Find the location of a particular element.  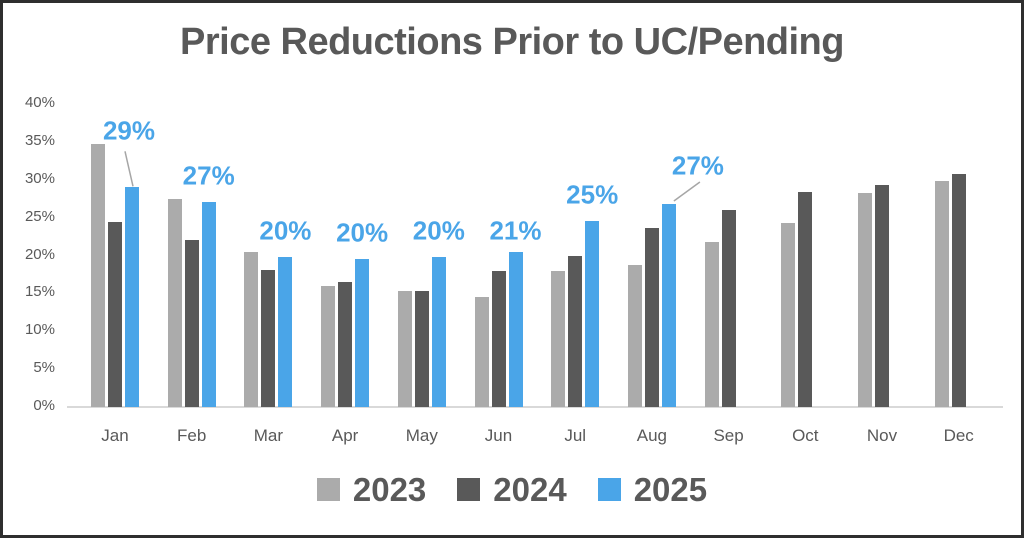

bar-2024-jun is located at coordinates (498, 338).